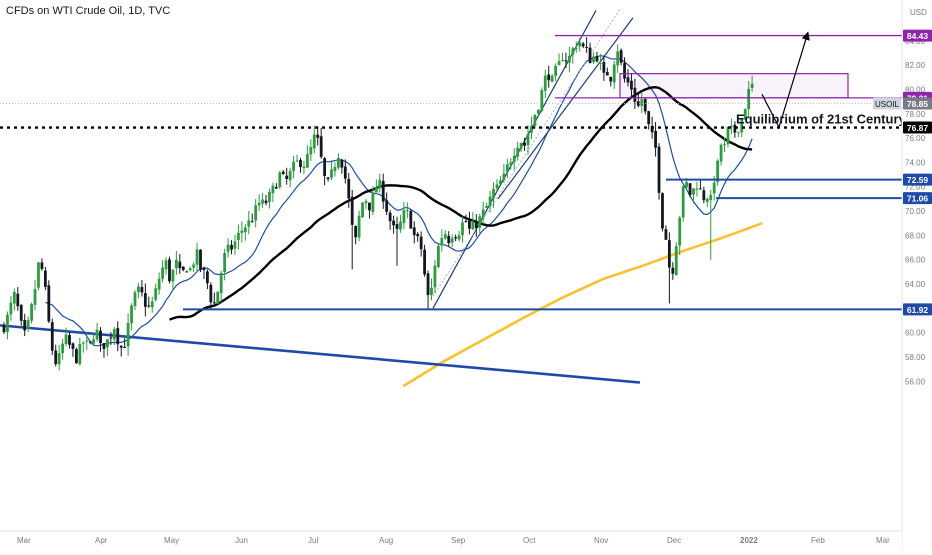  What do you see at coordinates (674, 540) in the screenshot?
I see `x-tick-label: Dec` at bounding box center [674, 540].